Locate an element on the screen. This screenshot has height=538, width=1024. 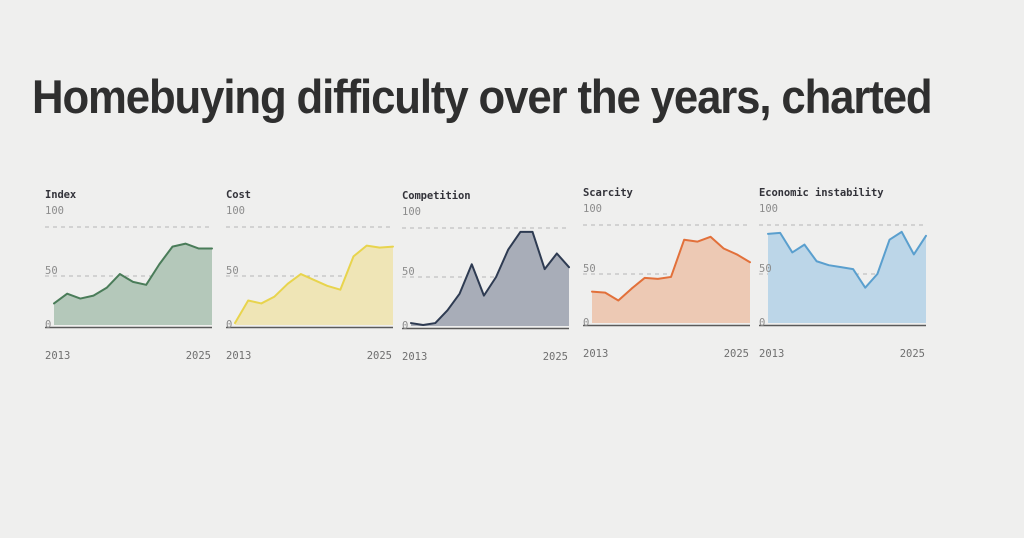
chart-panel-title: Competition is located at coordinates (436, 196).